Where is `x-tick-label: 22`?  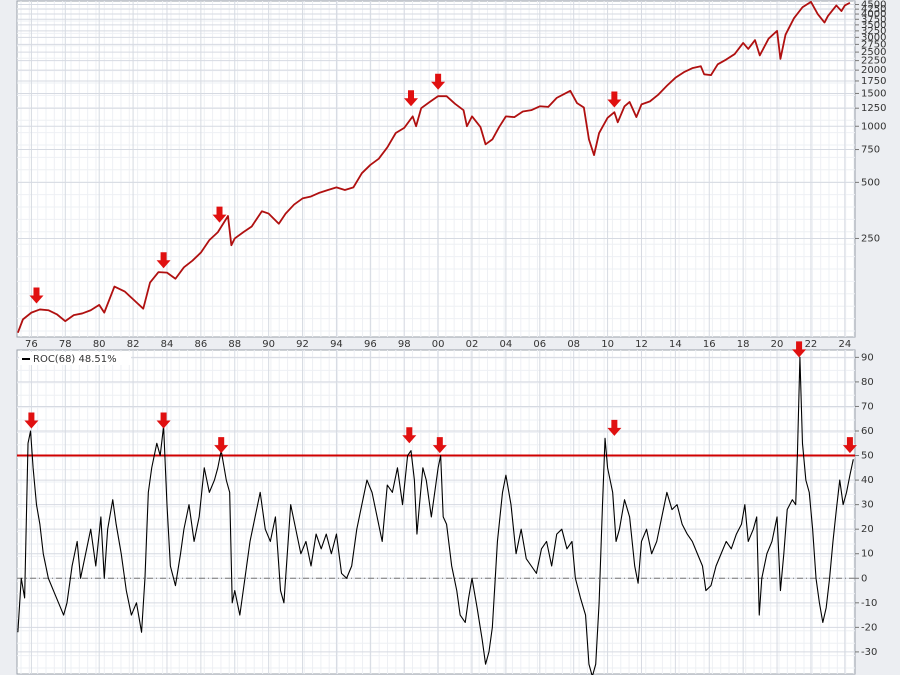 x-tick-label: 22 is located at coordinates (811, 344).